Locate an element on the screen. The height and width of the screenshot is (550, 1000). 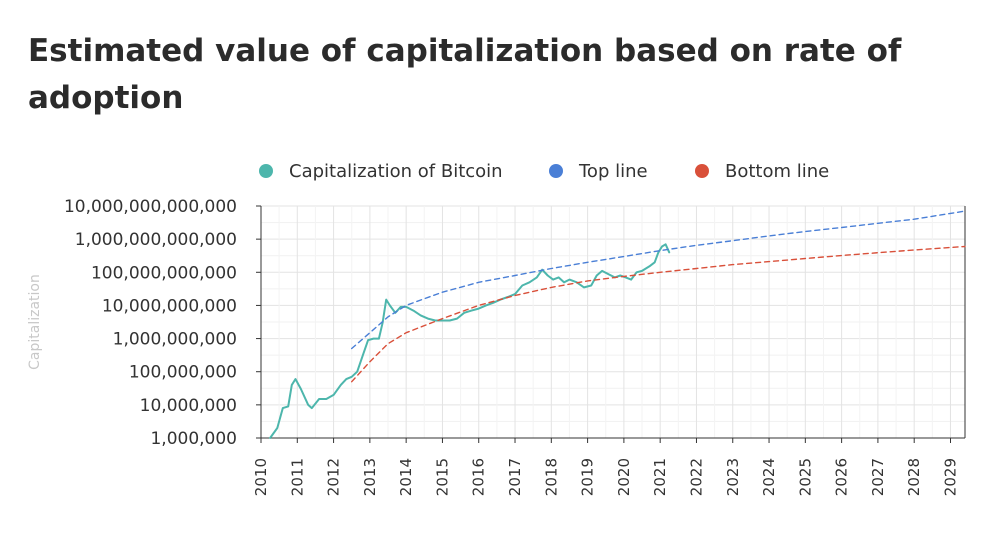
x-tick-label: 2010 is located at coordinates (261, 477).